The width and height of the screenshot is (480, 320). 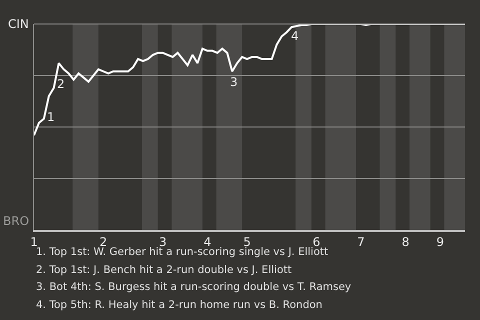 What do you see at coordinates (234, 82) in the screenshot?
I see `annotation: 3` at bounding box center [234, 82].